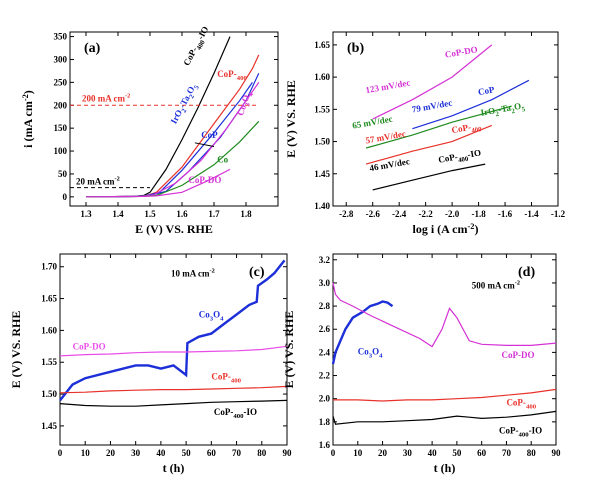 This screenshot has width=600, height=477. What do you see at coordinates (150, 214) in the screenshot?
I see `x-tick-label: 1.5` at bounding box center [150, 214].